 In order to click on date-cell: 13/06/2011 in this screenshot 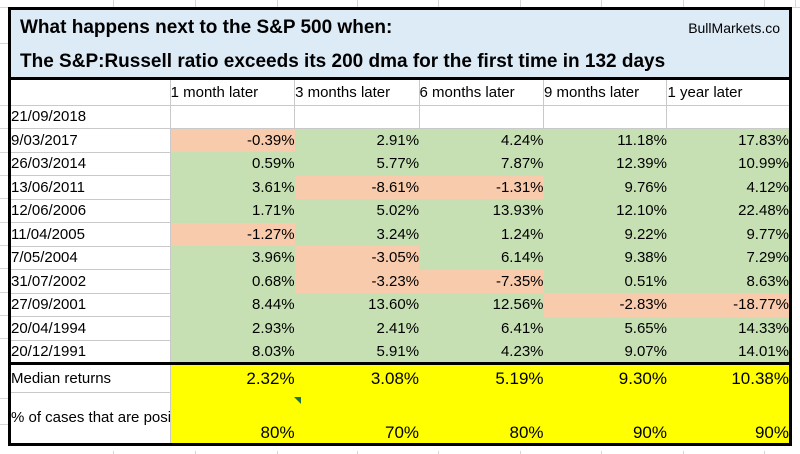, I will do `click(90, 187)`.